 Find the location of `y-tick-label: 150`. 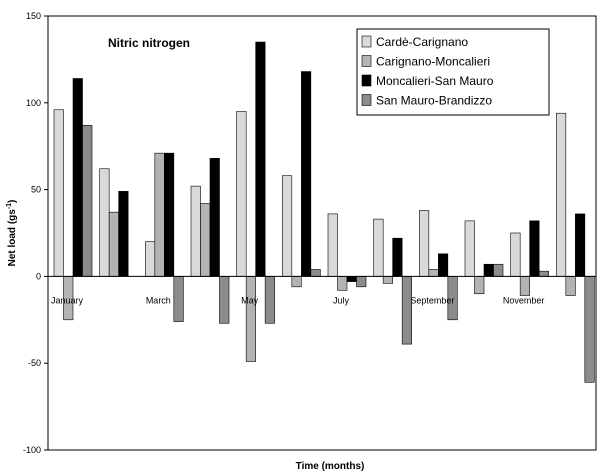

y-tick-label: 150 is located at coordinates (33, 16).